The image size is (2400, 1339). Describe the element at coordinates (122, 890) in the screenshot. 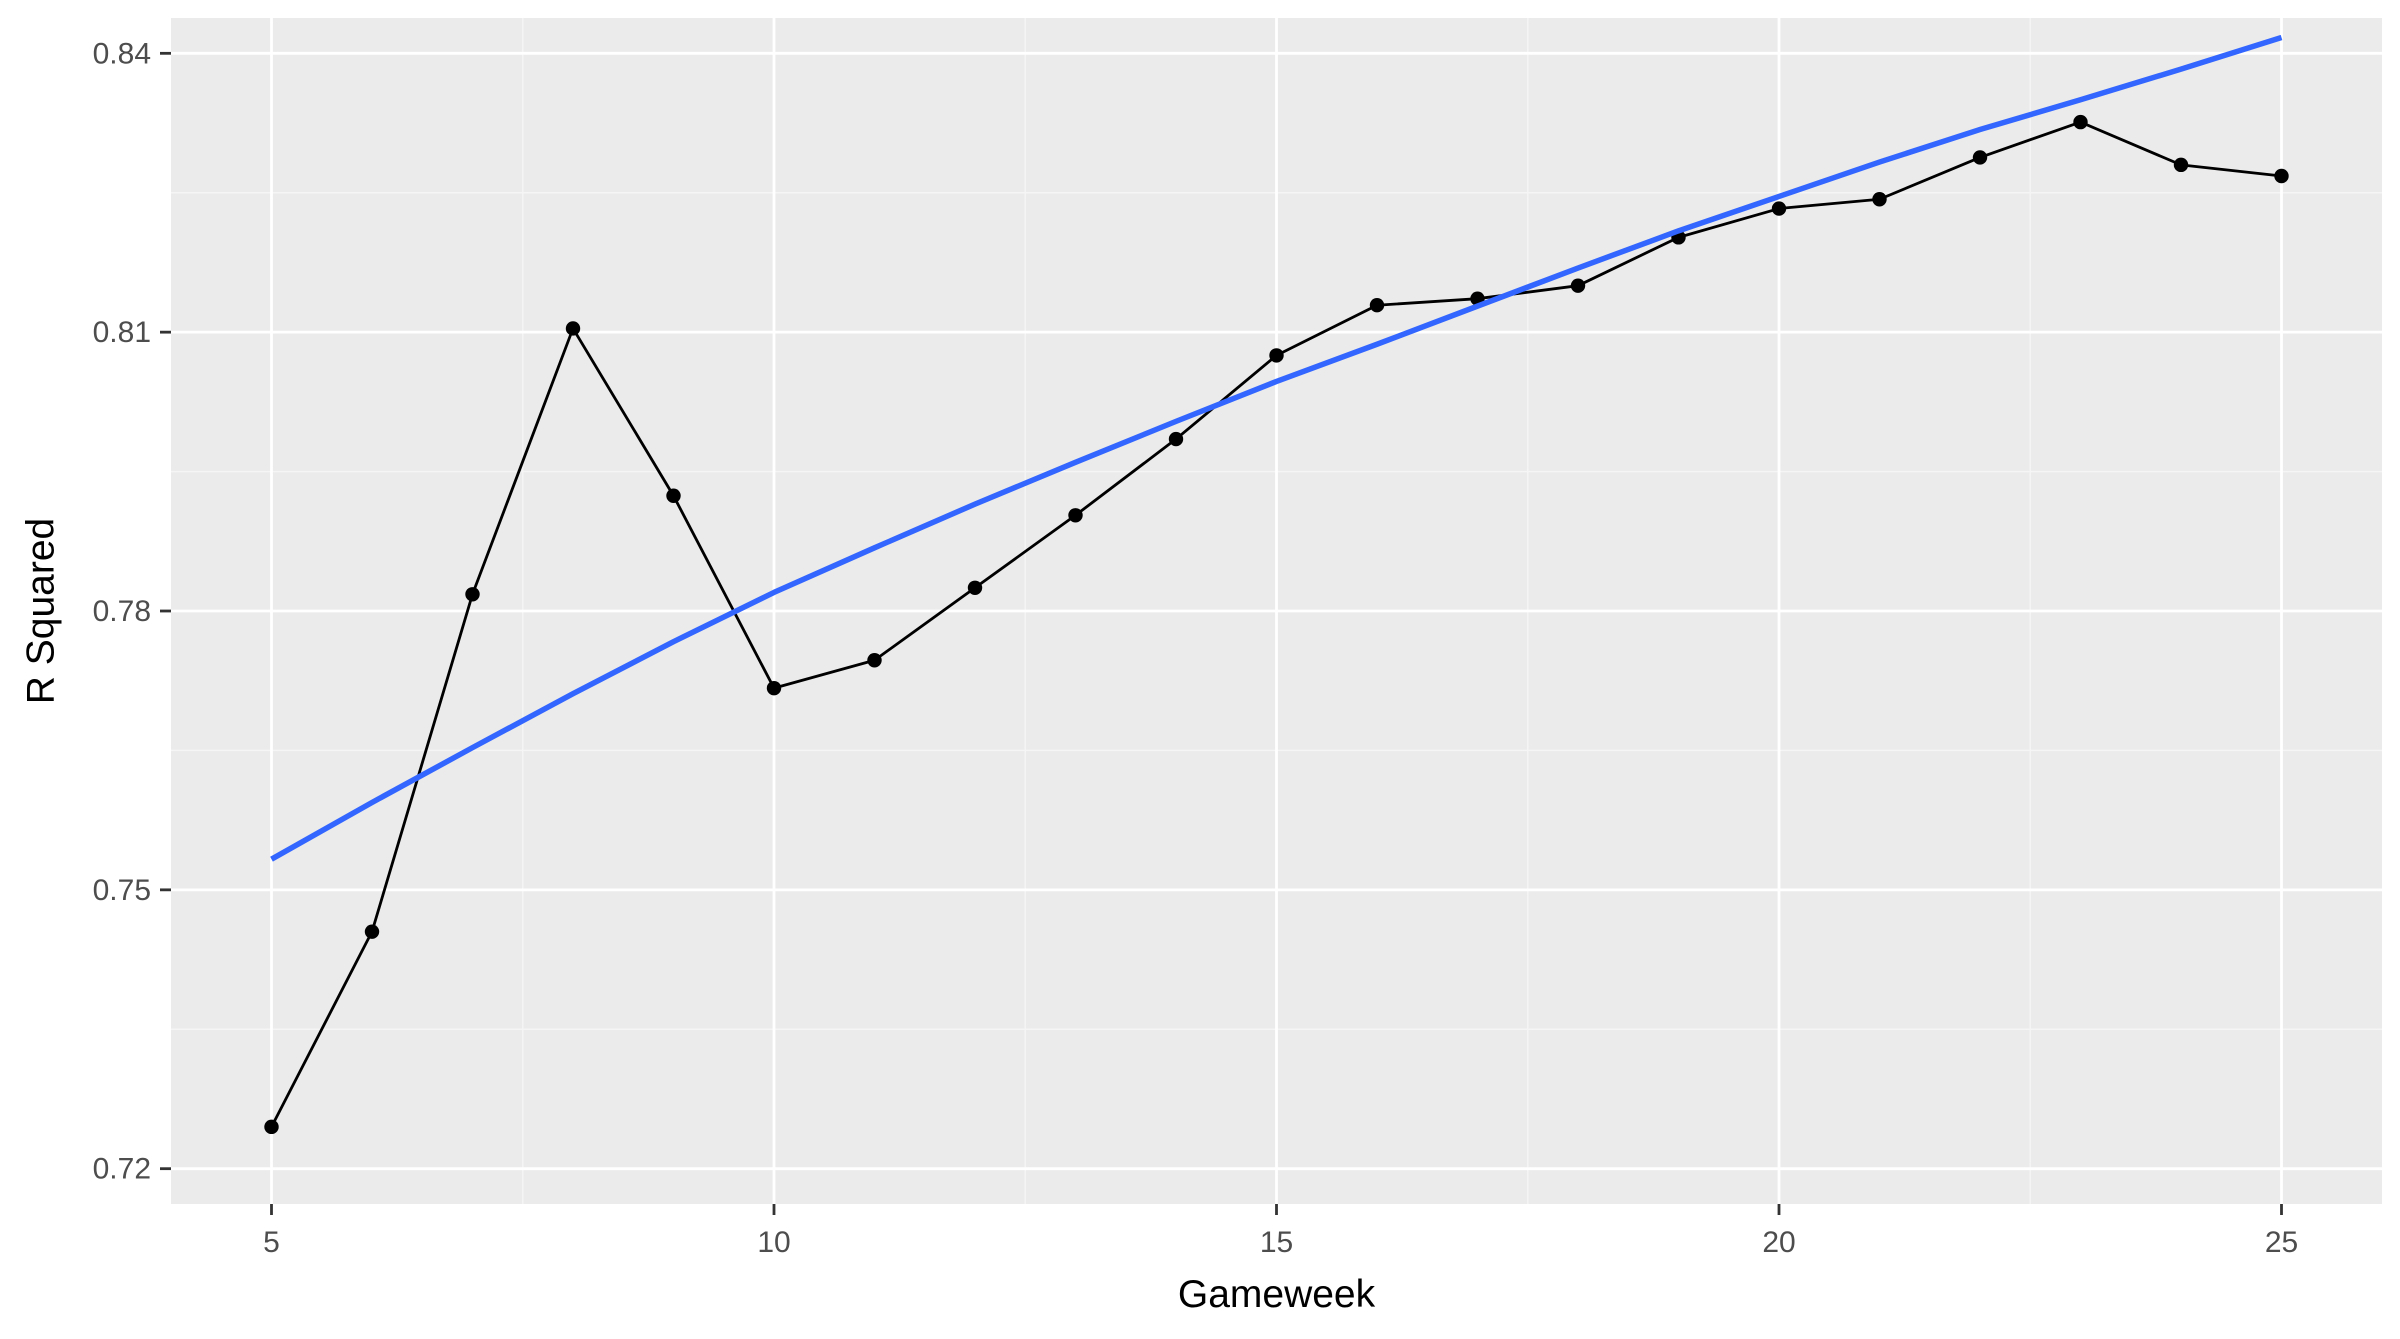

I see `y-tick-label: 0.75` at that location.